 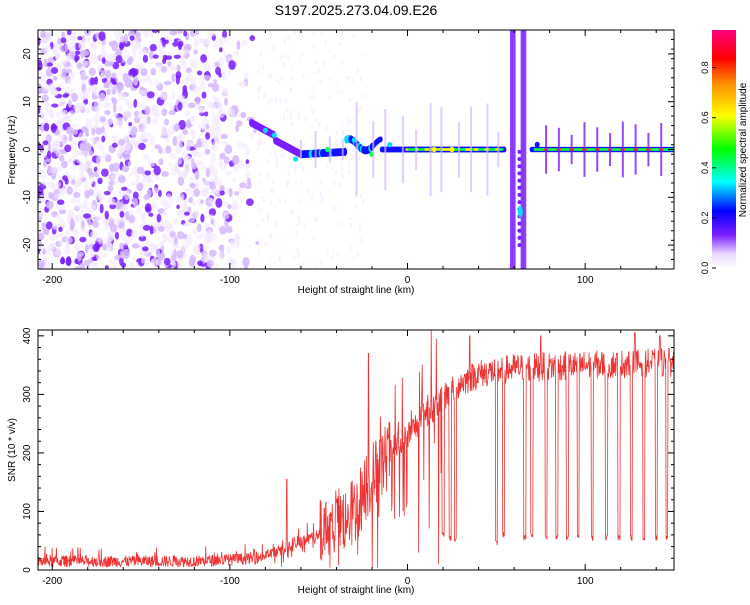 I want to click on spectrogram-broadband-streak, so click(x=522, y=149).